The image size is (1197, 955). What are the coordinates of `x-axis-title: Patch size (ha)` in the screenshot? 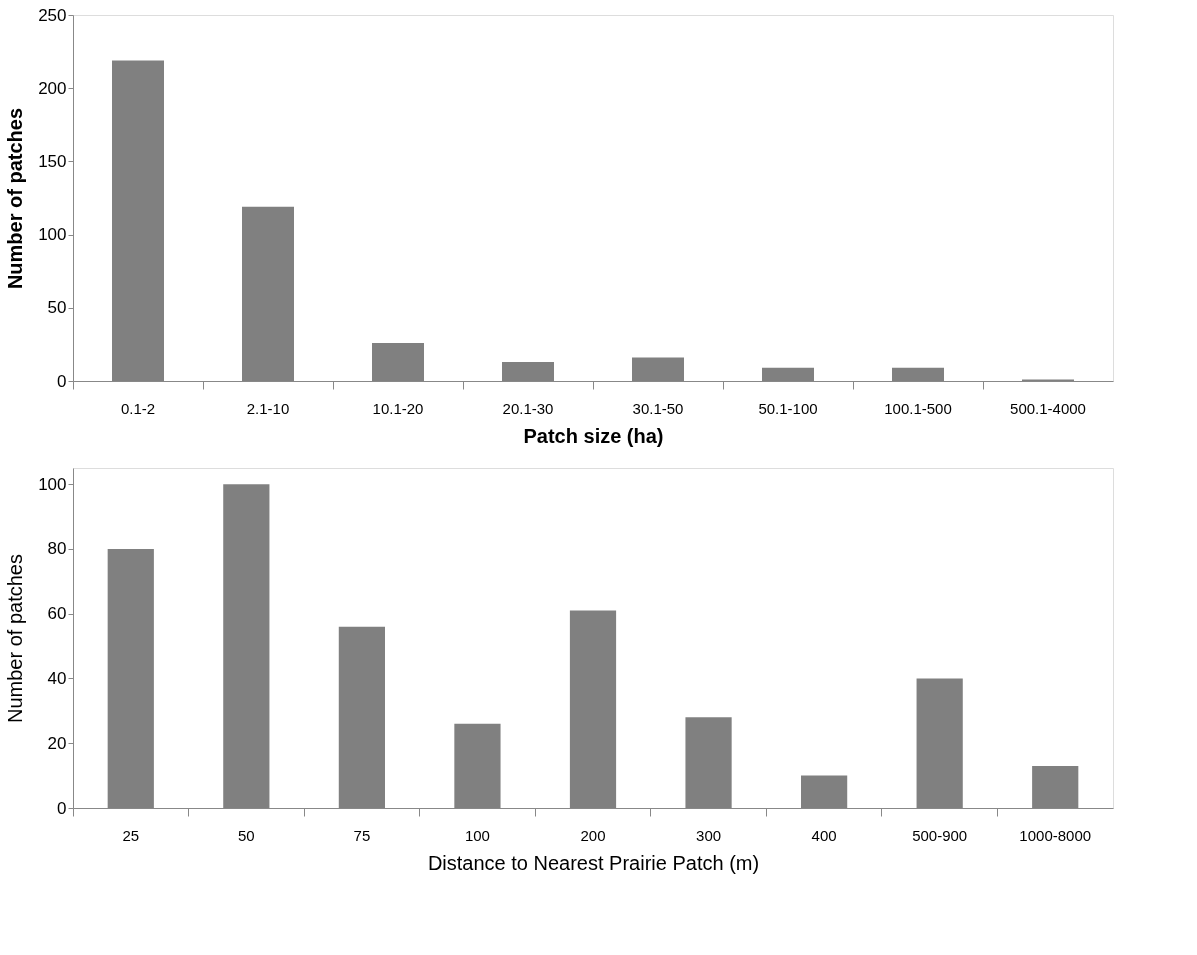 It's located at (593, 435).